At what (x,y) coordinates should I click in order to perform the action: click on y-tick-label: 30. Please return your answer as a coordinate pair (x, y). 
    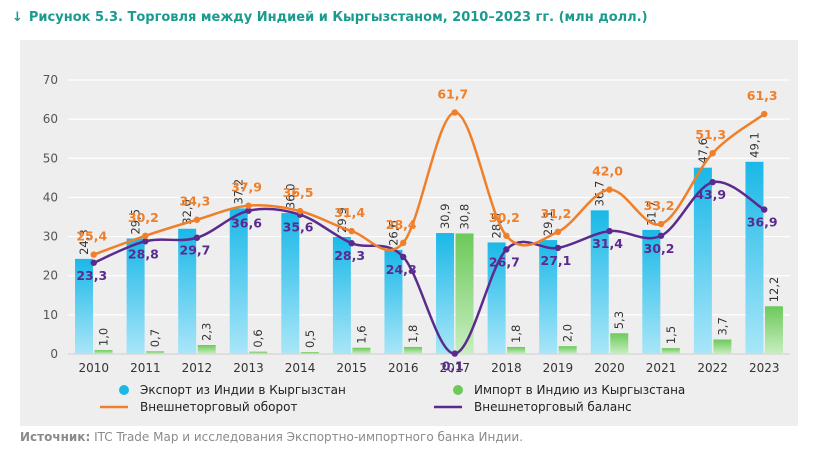
    Looking at the image, I should click on (50, 237).